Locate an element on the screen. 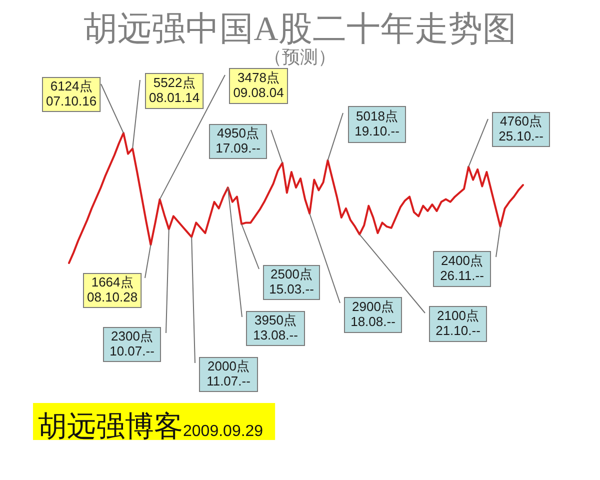 This screenshot has width=600, height=480. annotation: 2400点 26.11.-- is located at coordinates (462, 268).